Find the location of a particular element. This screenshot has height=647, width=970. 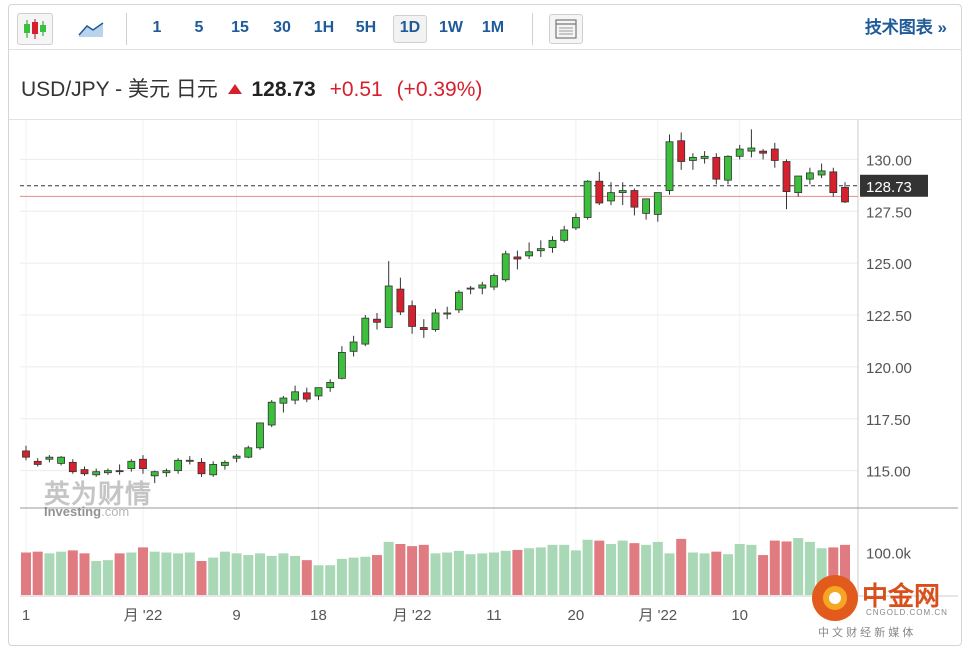

x-tick-label: 11 is located at coordinates (494, 615).